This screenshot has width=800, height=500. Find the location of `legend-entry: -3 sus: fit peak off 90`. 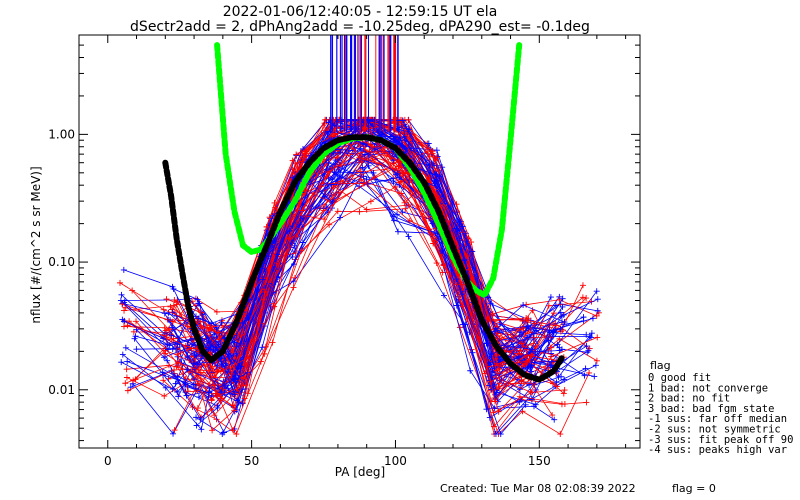

legend-entry: -3 sus: fit peak off 90 is located at coordinates (720, 440).